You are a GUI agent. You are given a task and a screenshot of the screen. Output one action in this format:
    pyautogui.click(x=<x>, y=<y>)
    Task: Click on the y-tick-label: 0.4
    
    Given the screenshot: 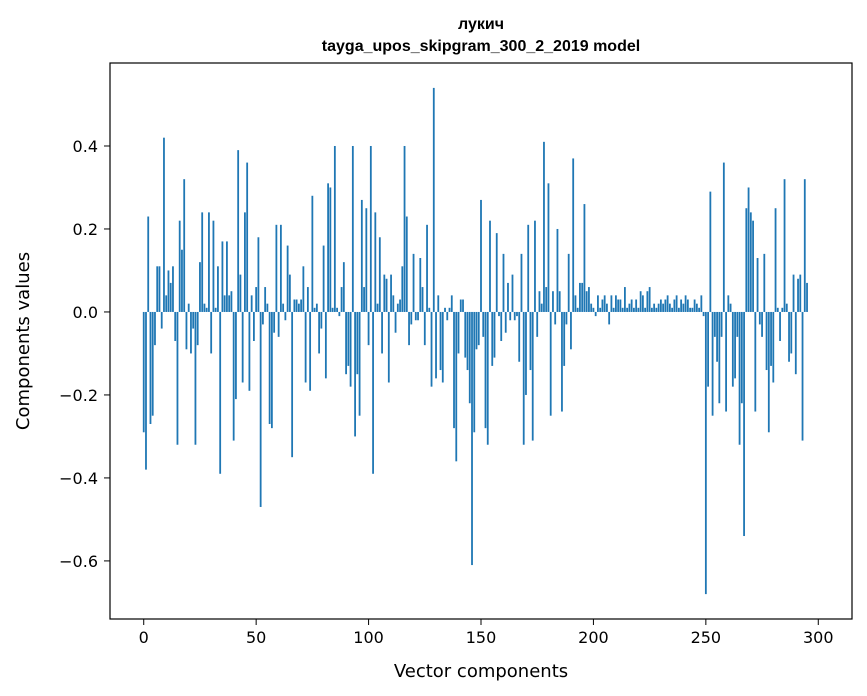 What is the action you would take?
    pyautogui.click(x=85, y=146)
    